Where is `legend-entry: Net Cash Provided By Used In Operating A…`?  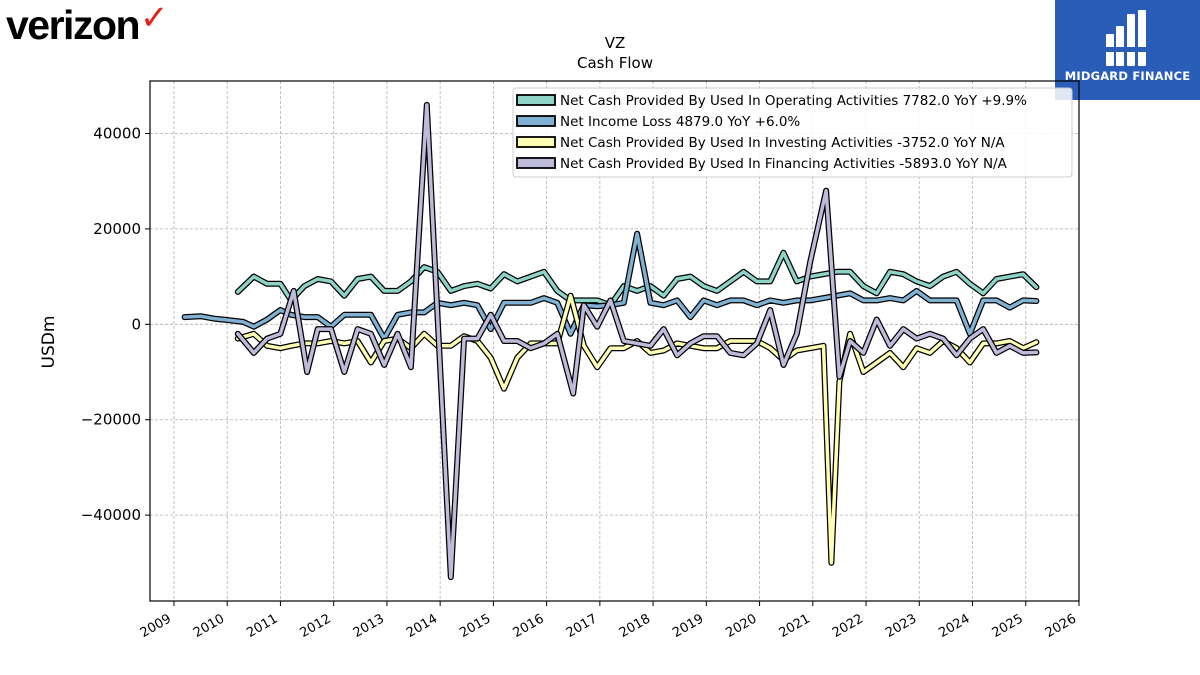 legend-entry: Net Cash Provided By Used In Operating A… is located at coordinates (793, 101).